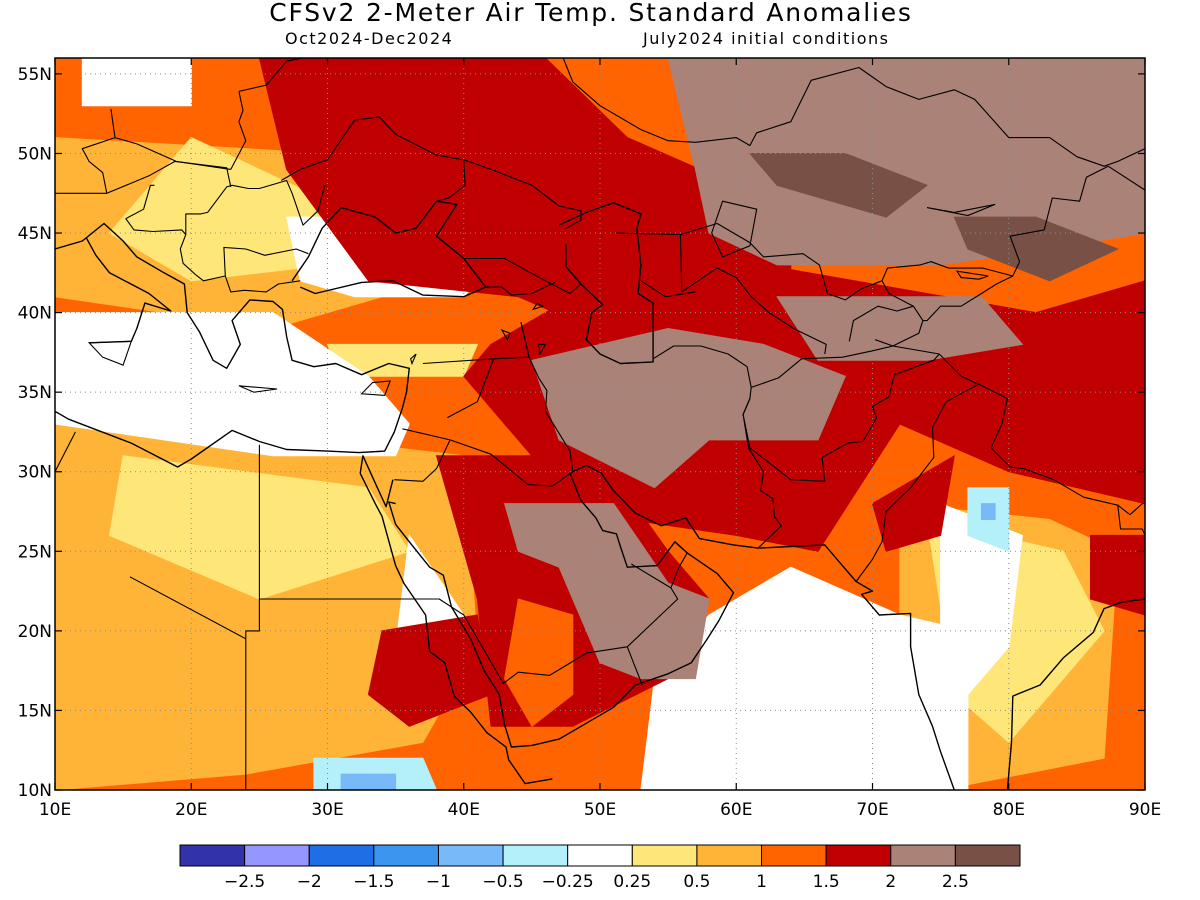  I want to click on colorbar-label: −2.5, so click(244, 882).